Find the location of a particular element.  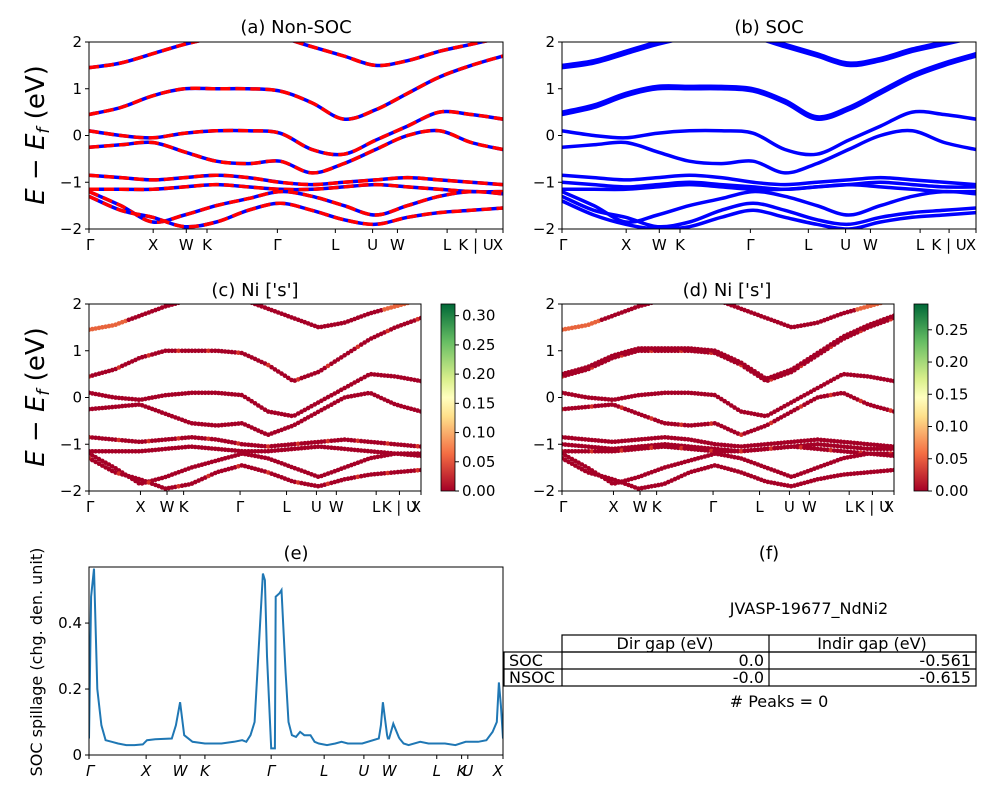

table-cell: 0.0 is located at coordinates (751, 660).